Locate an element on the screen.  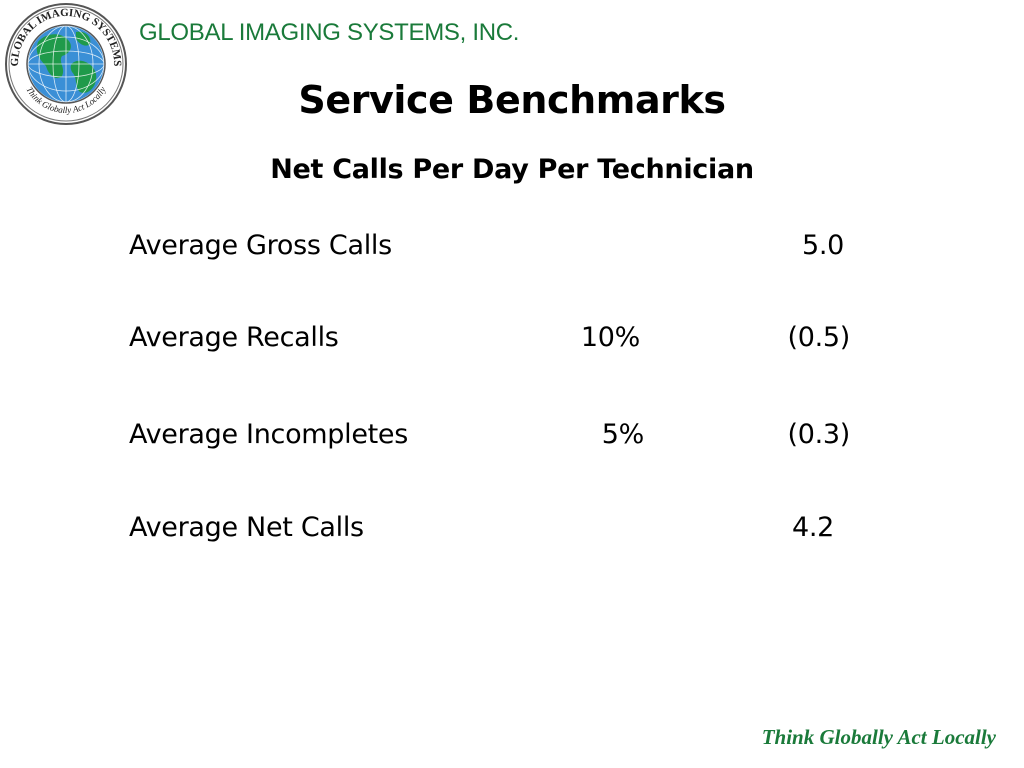
benchmark-row-gross-calls: Average Gross Calls 5.0 is located at coordinates (512, 250).